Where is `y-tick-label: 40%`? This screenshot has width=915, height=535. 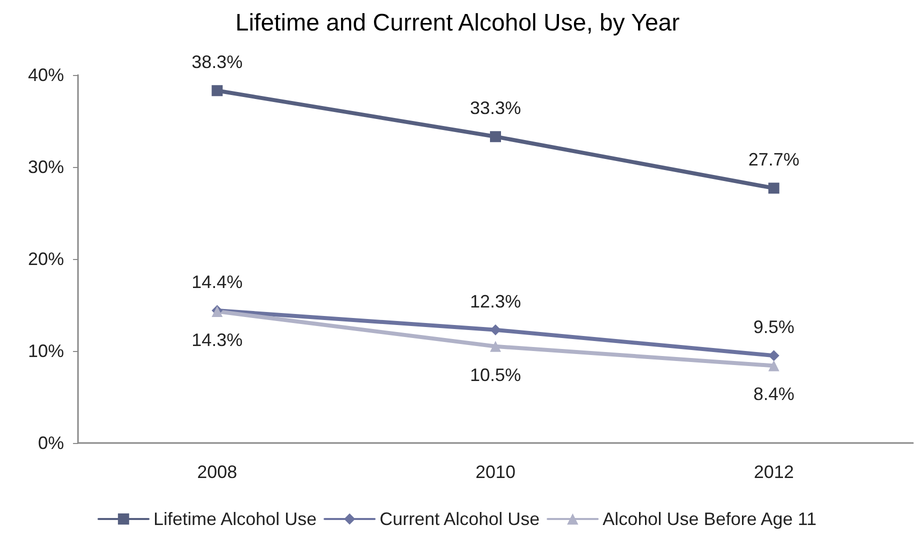
y-tick-label: 40% is located at coordinates (46, 75).